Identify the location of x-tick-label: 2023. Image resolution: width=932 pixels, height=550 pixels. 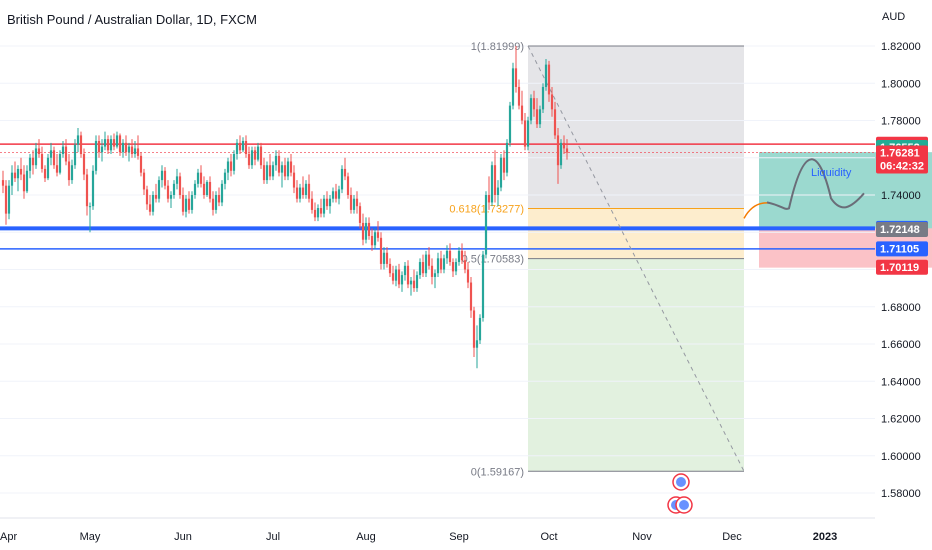
(825, 537).